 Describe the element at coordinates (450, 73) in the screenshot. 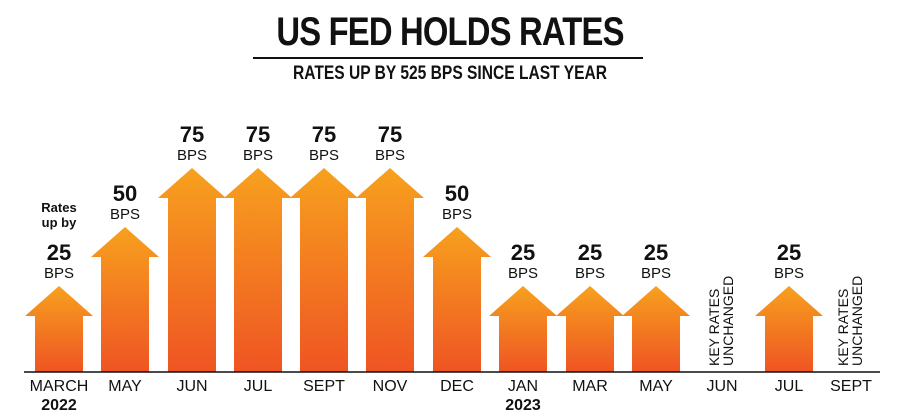

I see `chart-subtitle: RATES UP BY 525 BPS SINCE LAST YEAR` at that location.